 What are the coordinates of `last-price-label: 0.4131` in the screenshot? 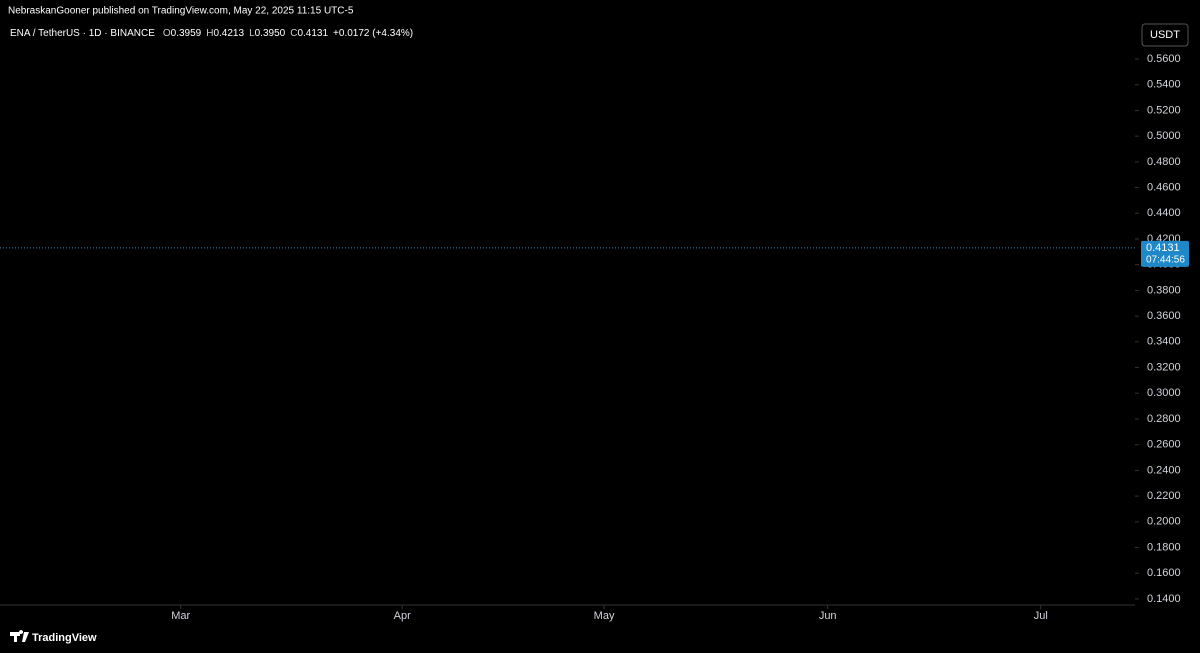 It's located at (1163, 248).